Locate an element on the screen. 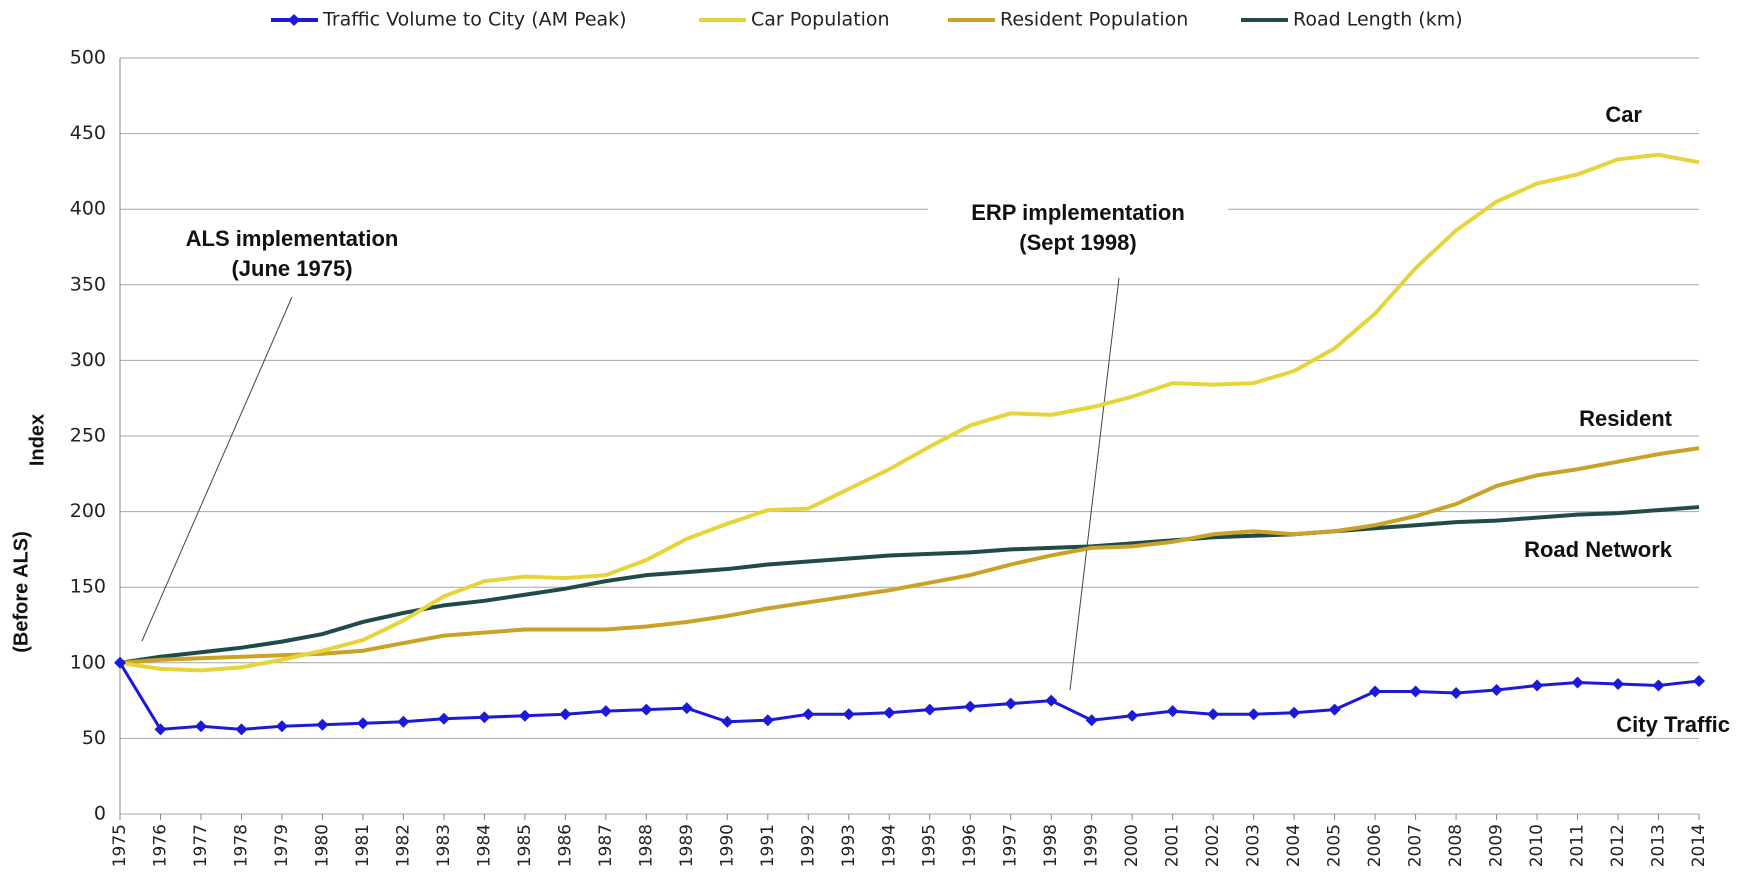 The height and width of the screenshot is (890, 1739). x-tick-label: 1998 is located at coordinates (1051, 845).